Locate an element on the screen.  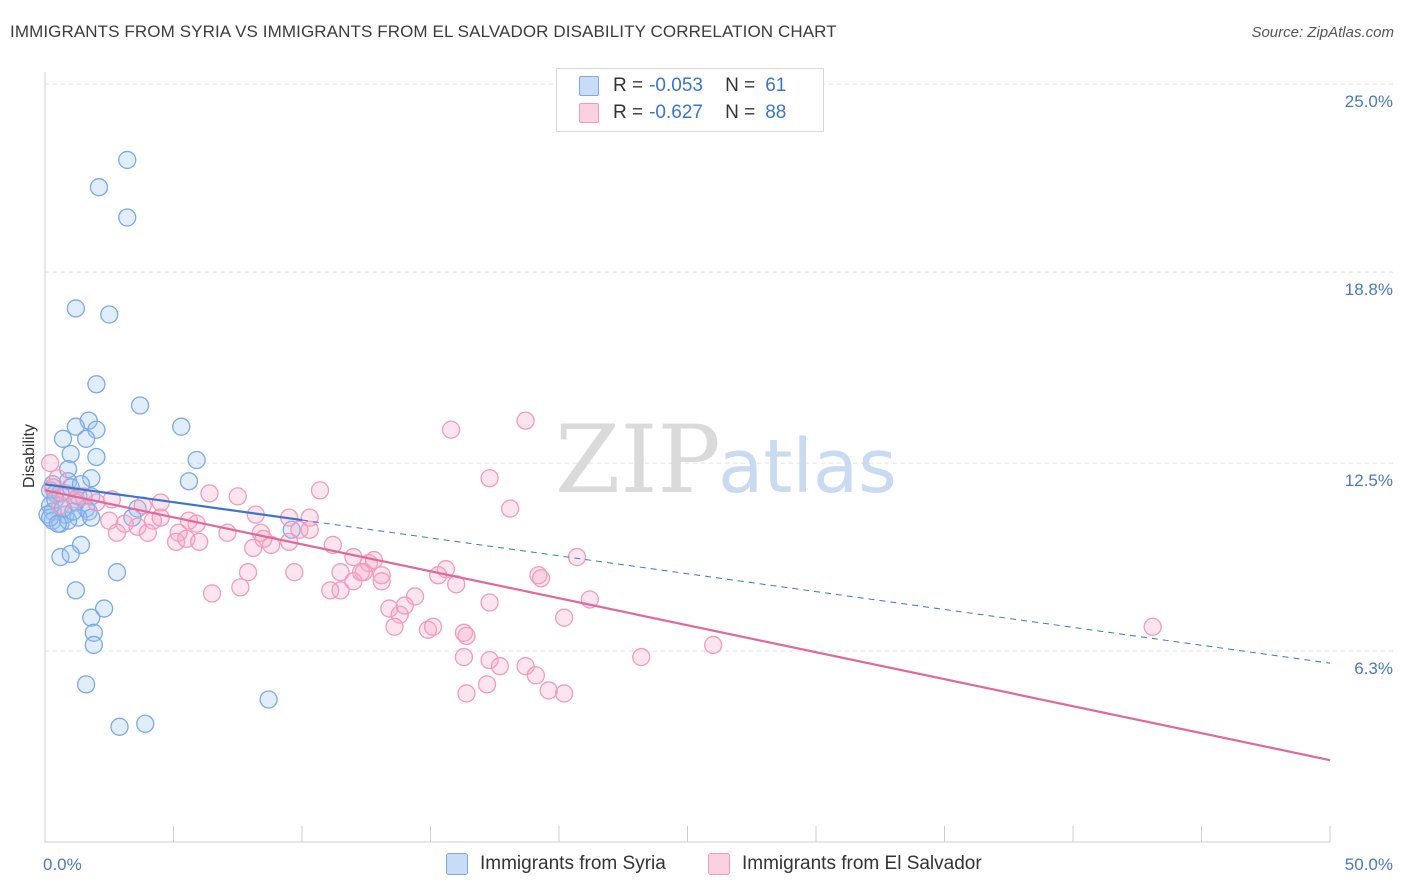
y-tick-label: 12.5% is located at coordinates (1369, 480).